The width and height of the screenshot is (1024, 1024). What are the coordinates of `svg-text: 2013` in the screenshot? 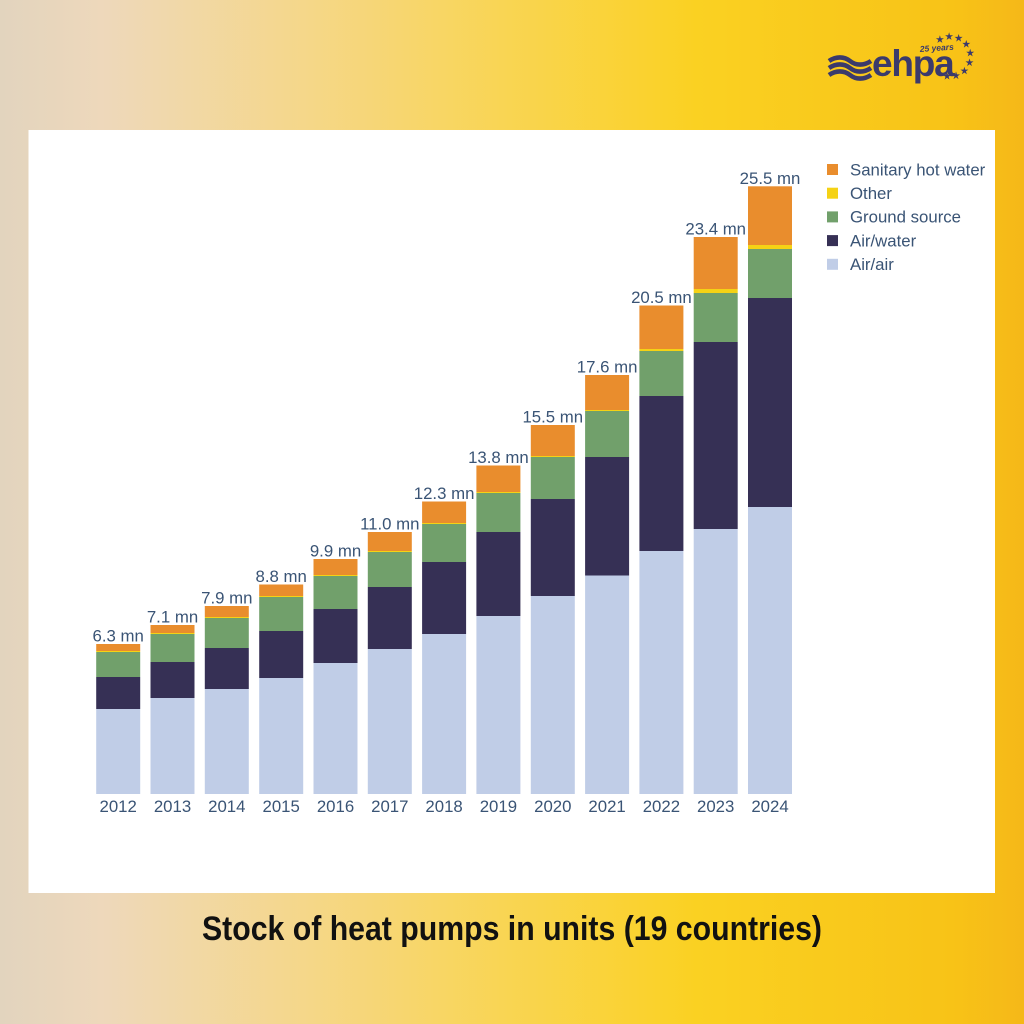 It's located at (172, 806).